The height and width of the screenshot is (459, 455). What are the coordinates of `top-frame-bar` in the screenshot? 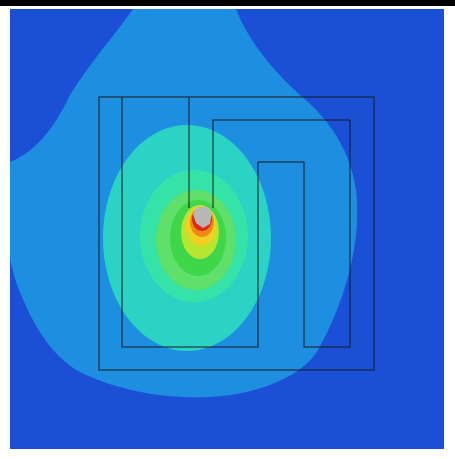 It's located at (227, 3).